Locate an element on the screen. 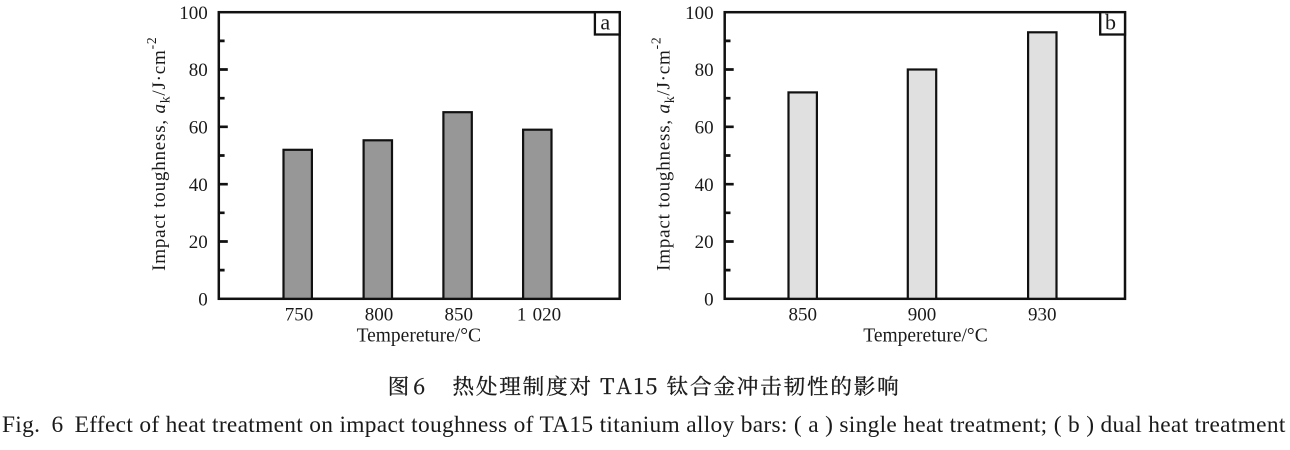 This screenshot has width=1290, height=450. svg-text: 1 020 is located at coordinates (539, 315).